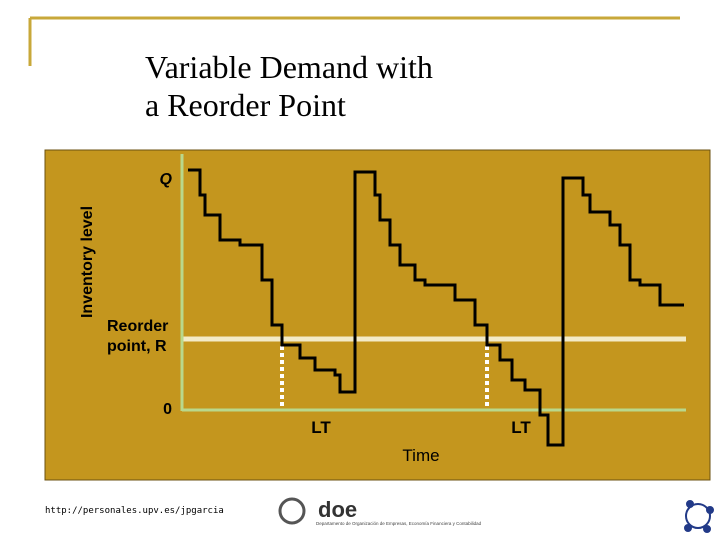 The width and height of the screenshot is (720, 540). I want to click on zero-label: 0, so click(167, 409).